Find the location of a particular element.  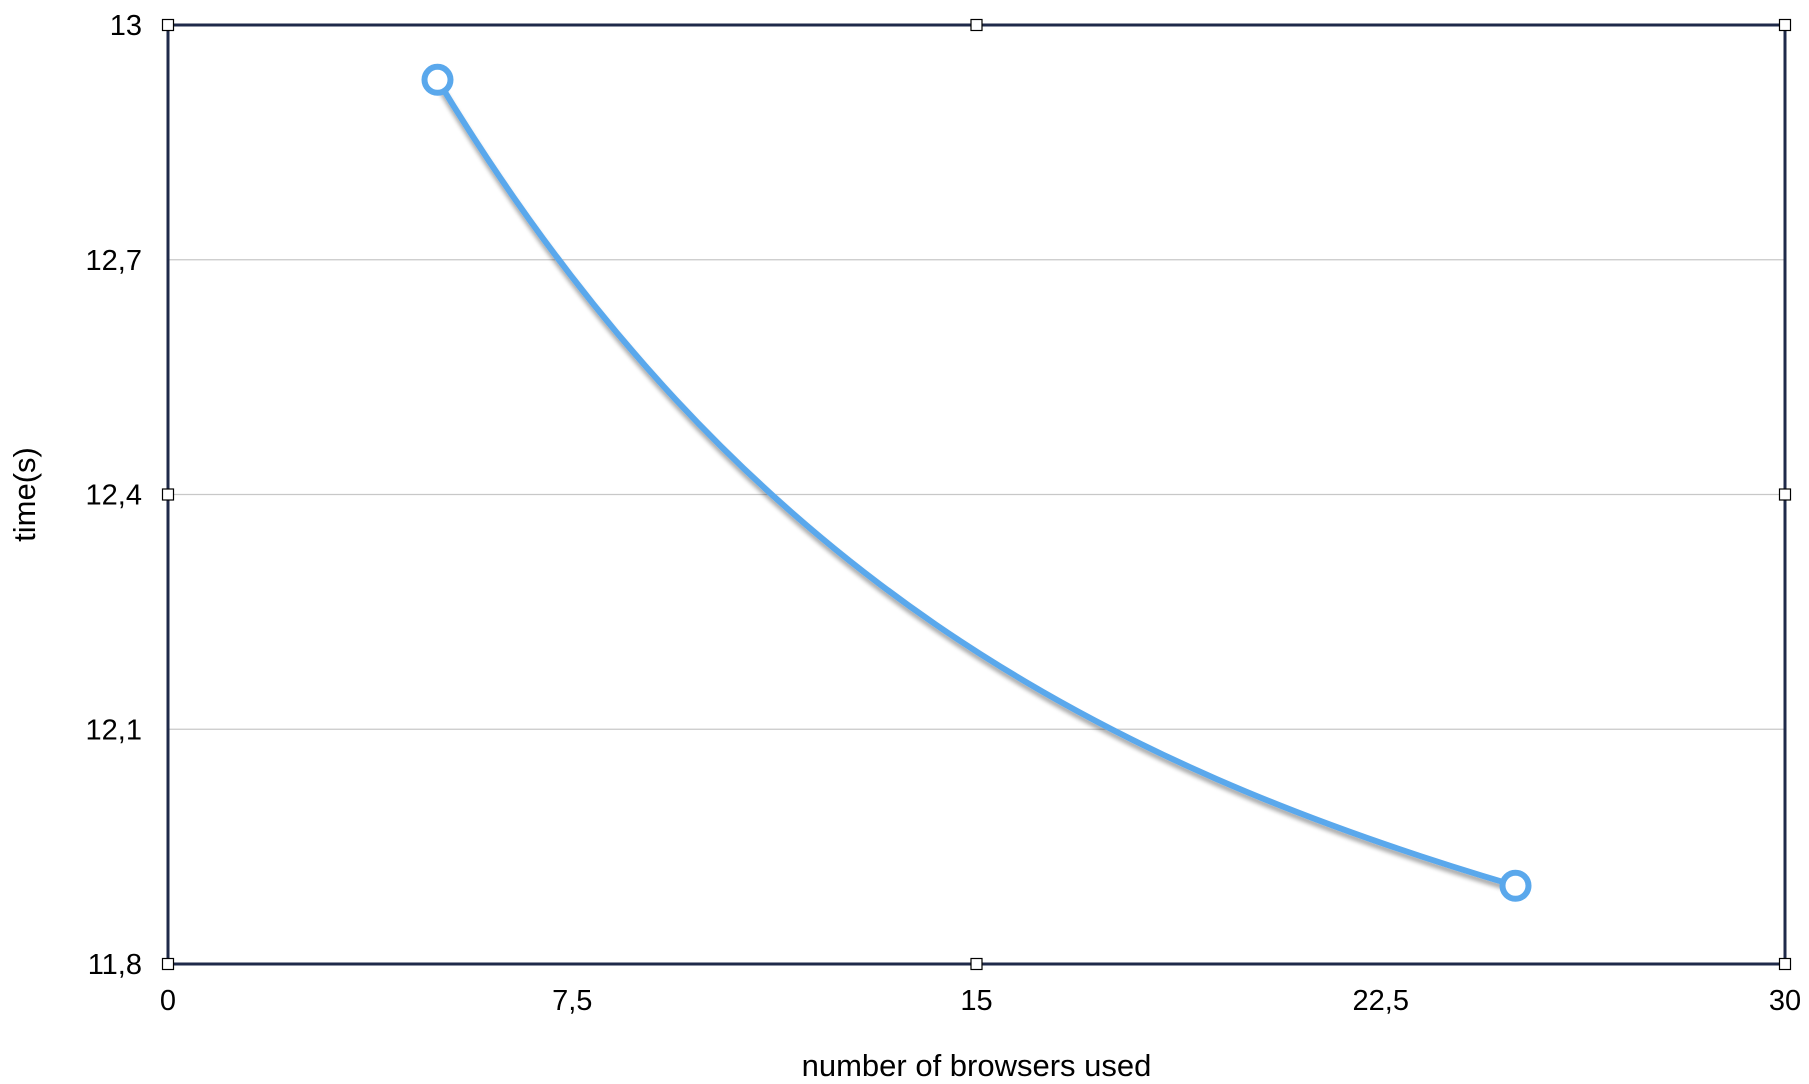

y-axis-title: time(s) is located at coordinates (24, 494).